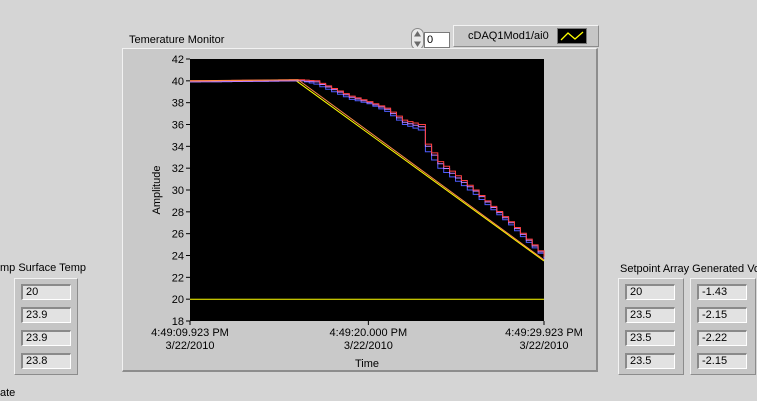 This screenshot has height=401, width=757. Describe the element at coordinates (437, 40) in the screenshot. I see `array-index-input: 0` at that location.